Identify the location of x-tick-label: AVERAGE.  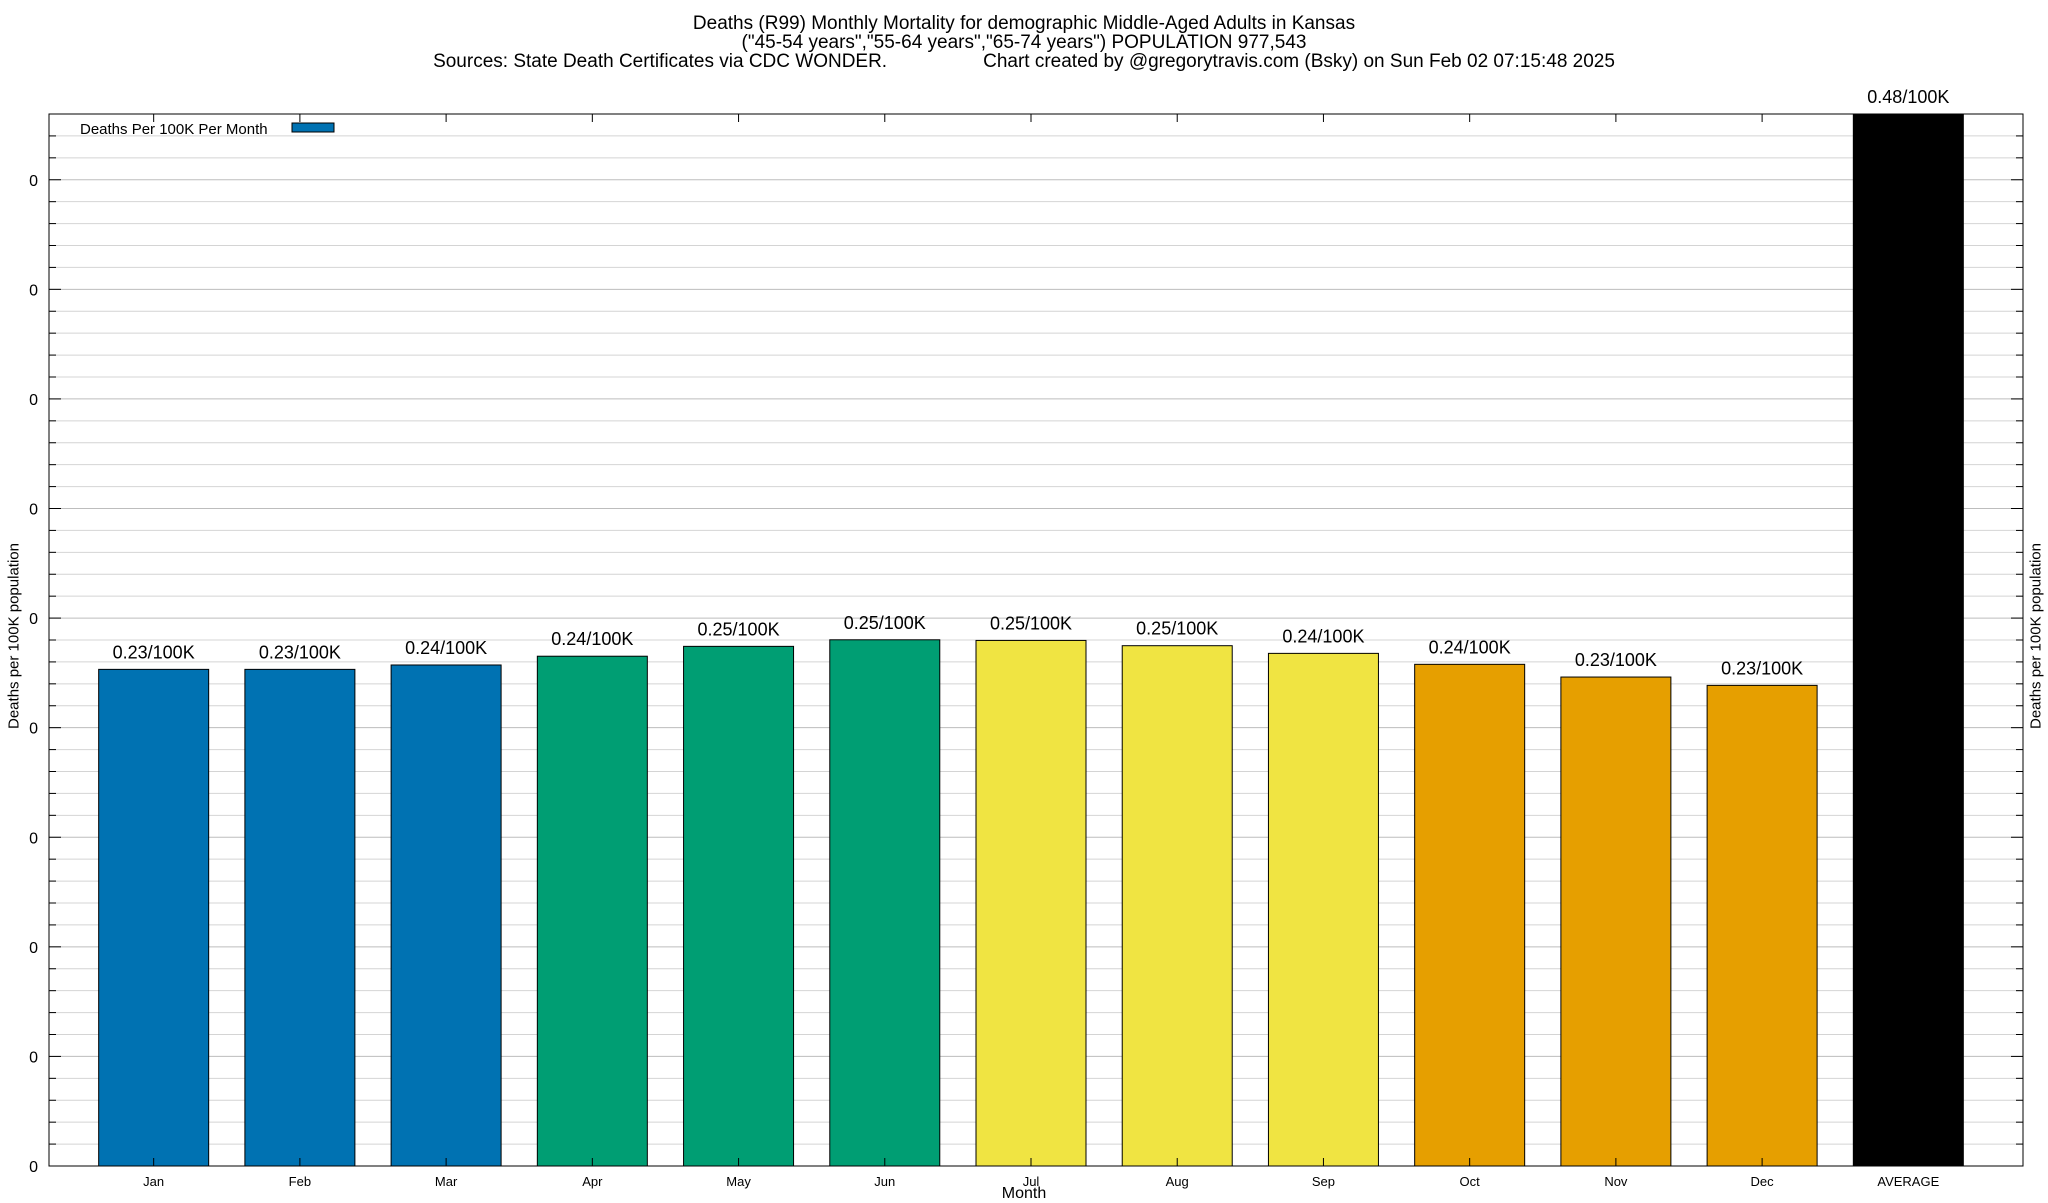
(1908, 1181).